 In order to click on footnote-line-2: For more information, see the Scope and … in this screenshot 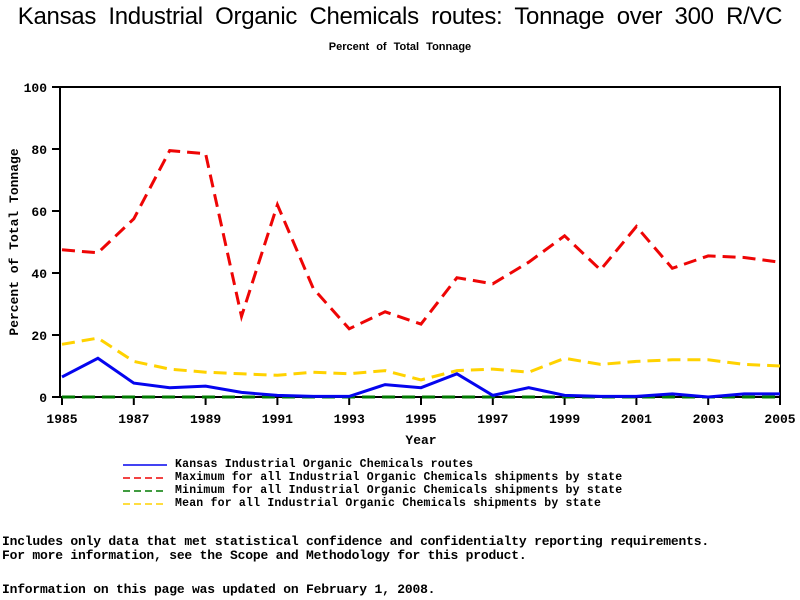, I will do `click(264, 555)`.